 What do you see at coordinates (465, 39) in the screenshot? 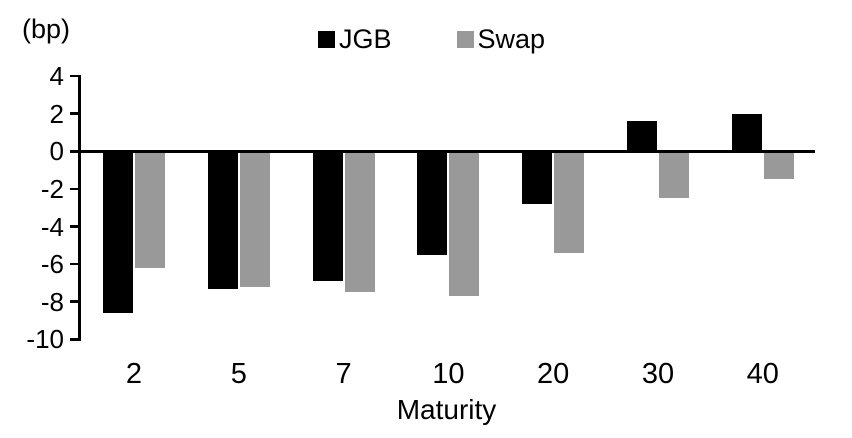
I see `swap-swatch-icon` at bounding box center [465, 39].